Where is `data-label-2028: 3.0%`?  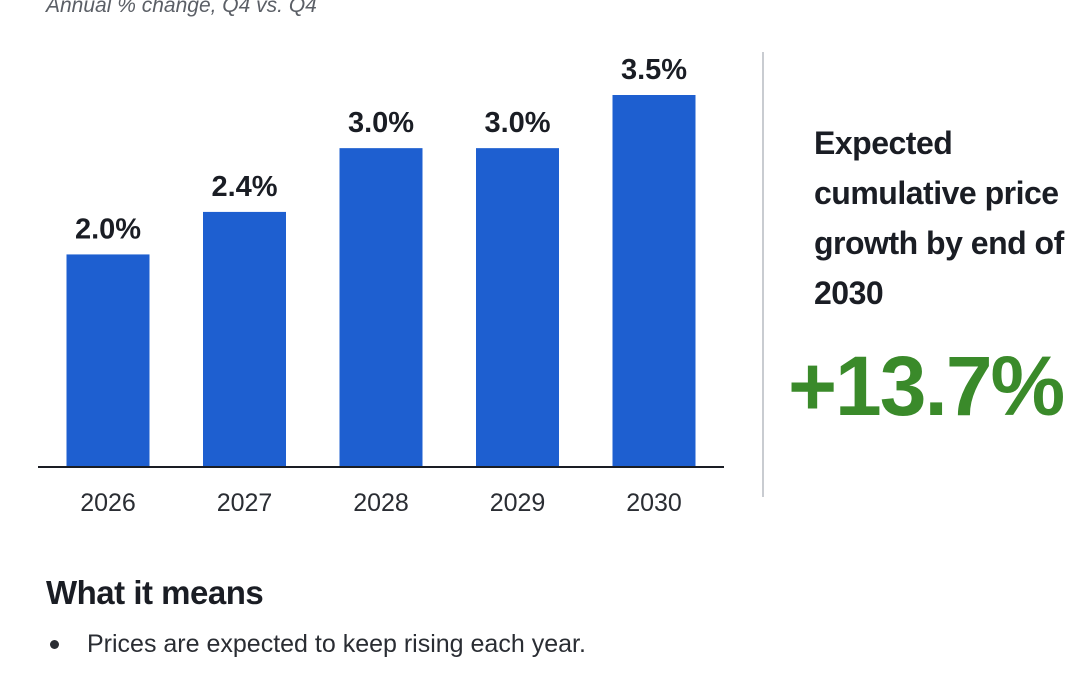
data-label-2028: 3.0% is located at coordinates (381, 123).